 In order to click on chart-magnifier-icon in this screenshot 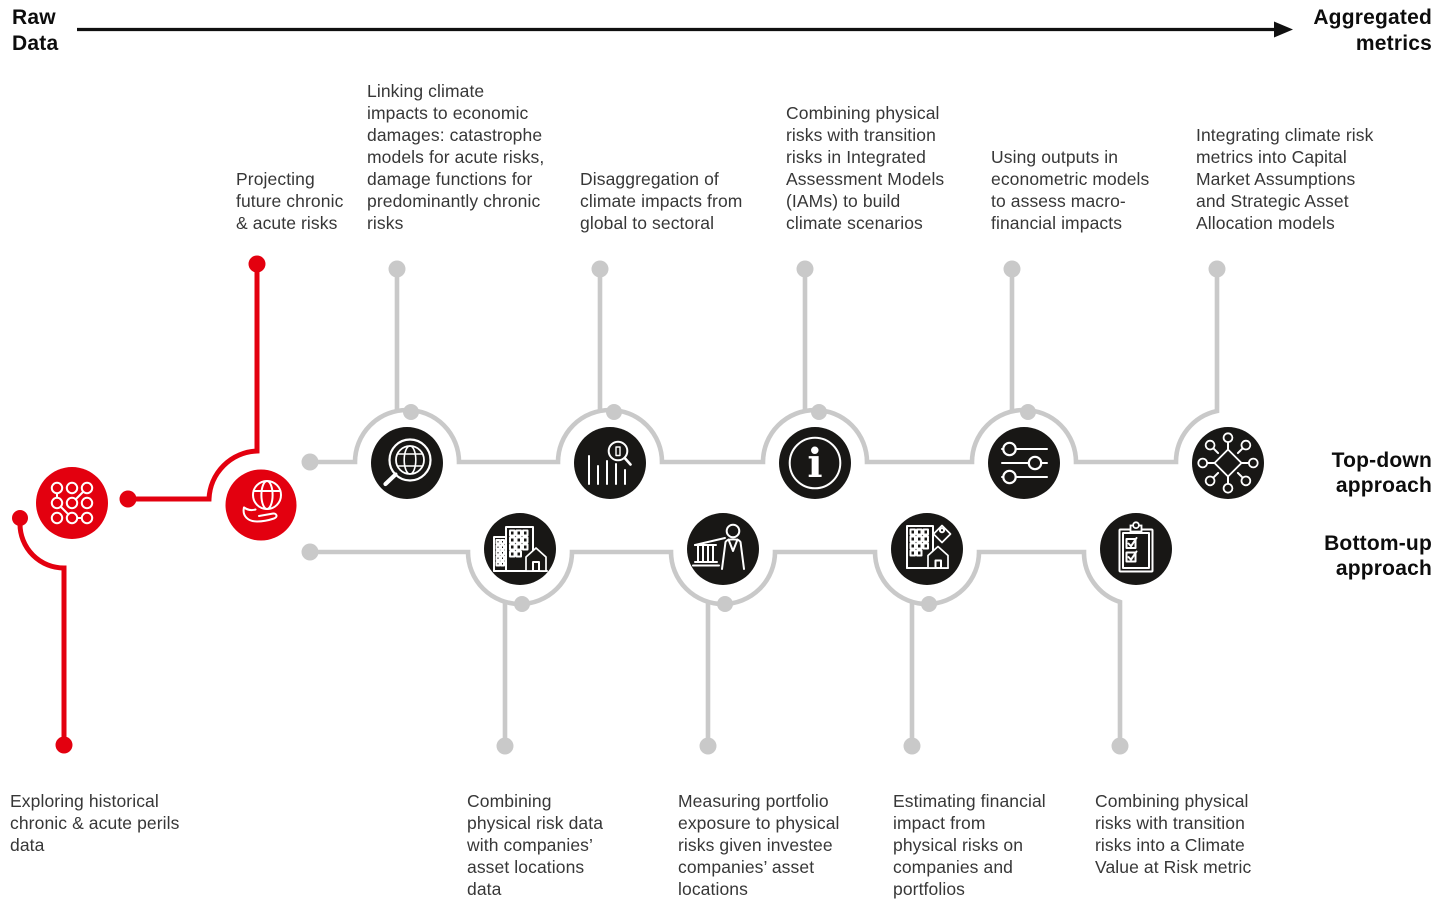, I will do `click(610, 462)`.